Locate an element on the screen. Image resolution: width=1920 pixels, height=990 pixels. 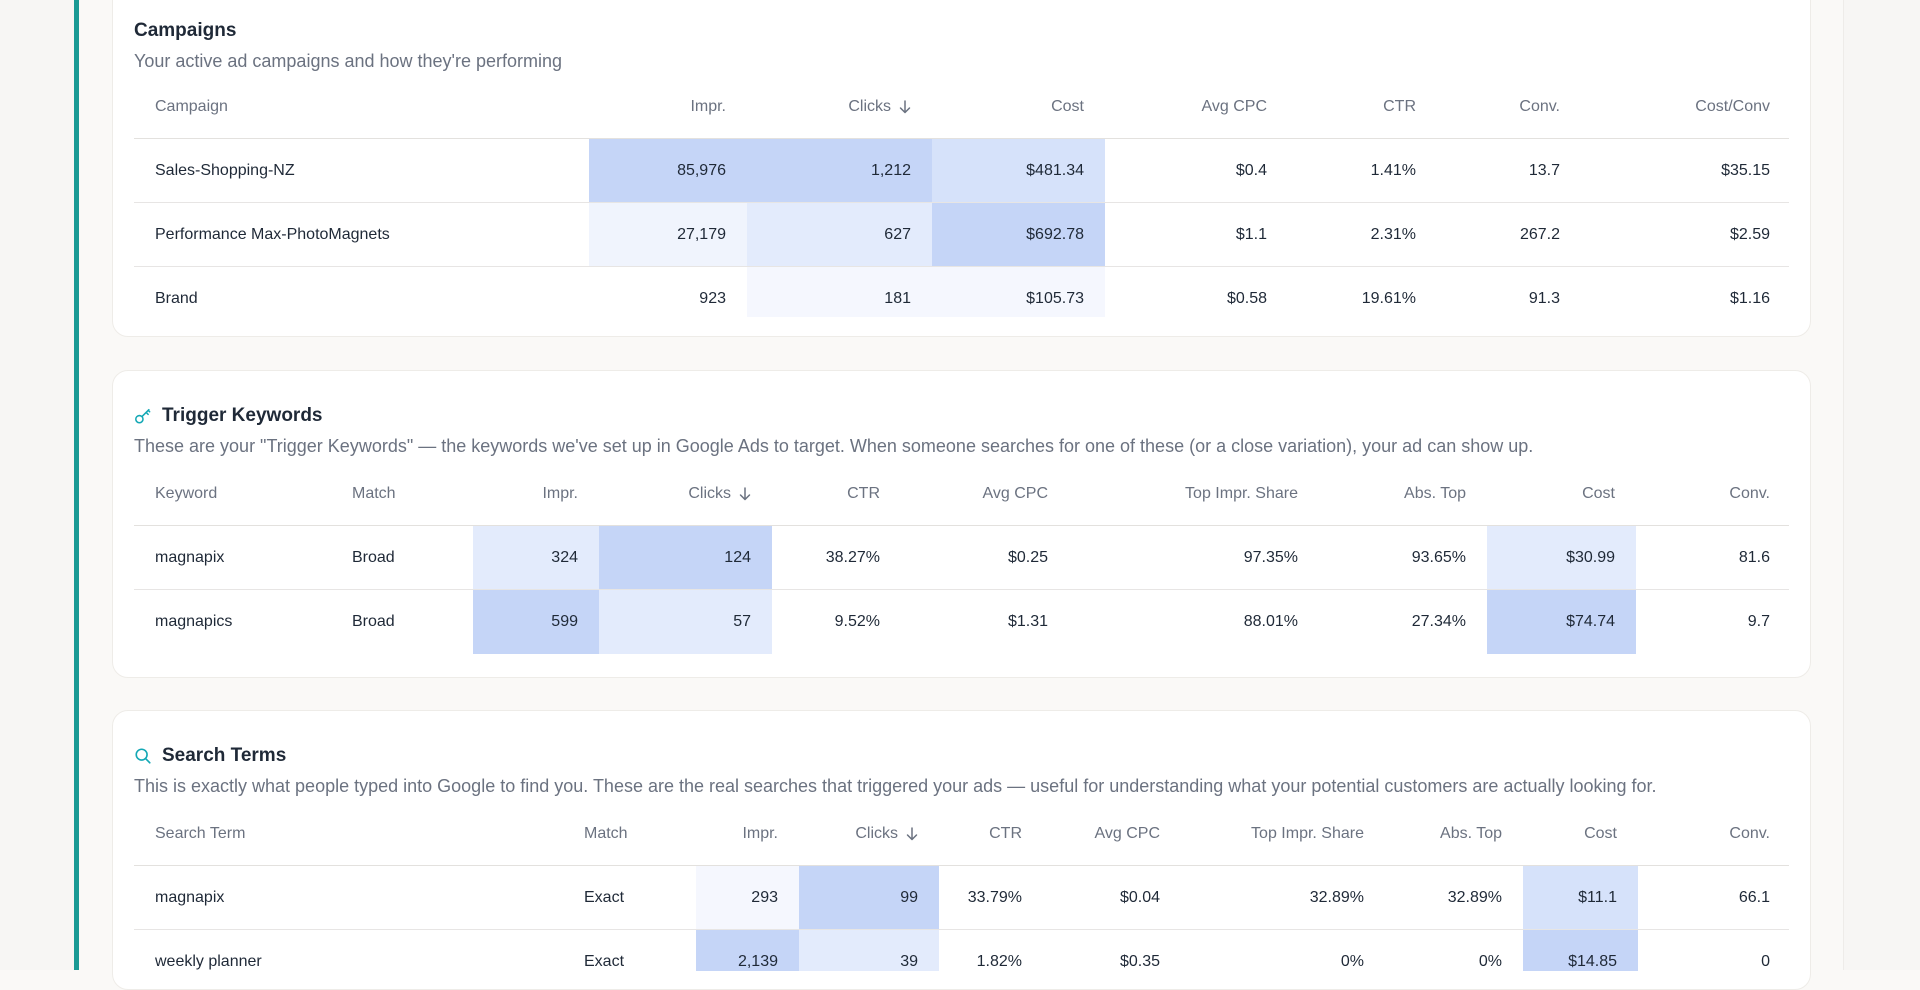
match-cell: Broad is located at coordinates (373, 621).